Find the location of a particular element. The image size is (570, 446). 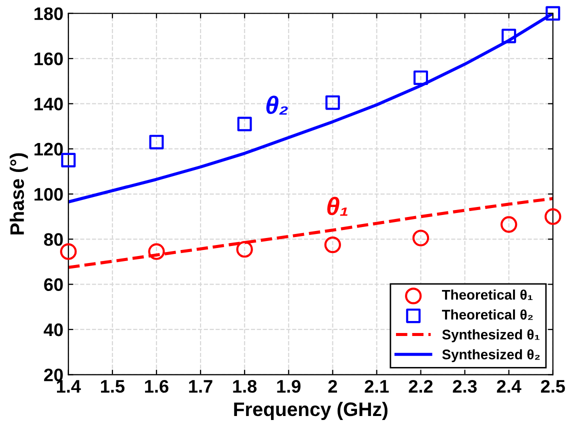

x-tick-label: 2.3 is located at coordinates (464, 386).